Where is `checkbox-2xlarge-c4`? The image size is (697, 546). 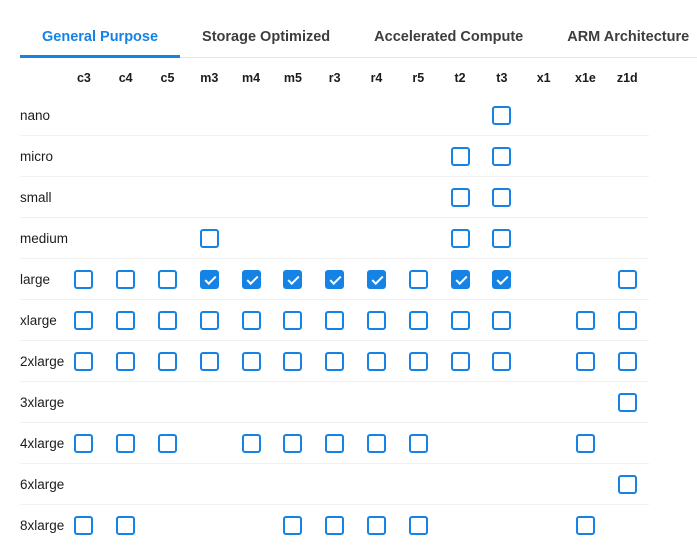
checkbox-2xlarge-c4 is located at coordinates (126, 361).